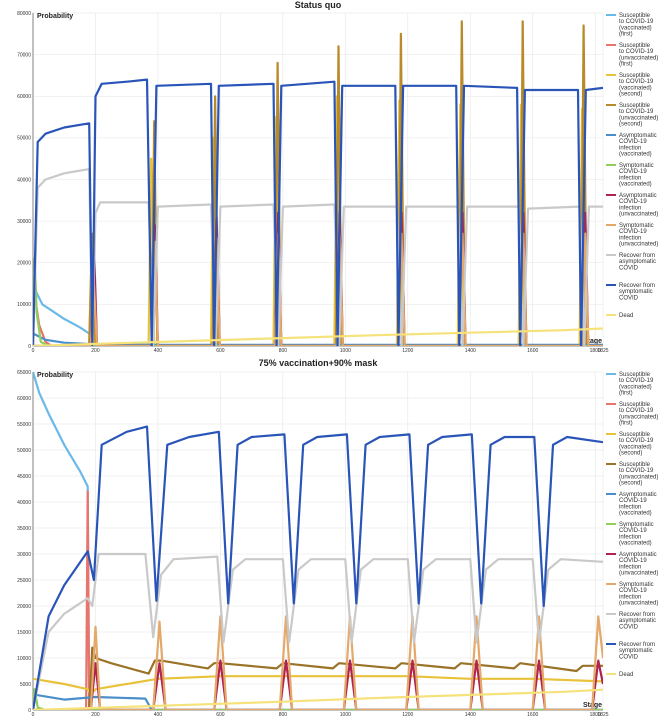 The width and height of the screenshot is (666, 719). I want to click on series-line-susceptible-to-covid-19-unvaccinated-first, so click(318, 310).